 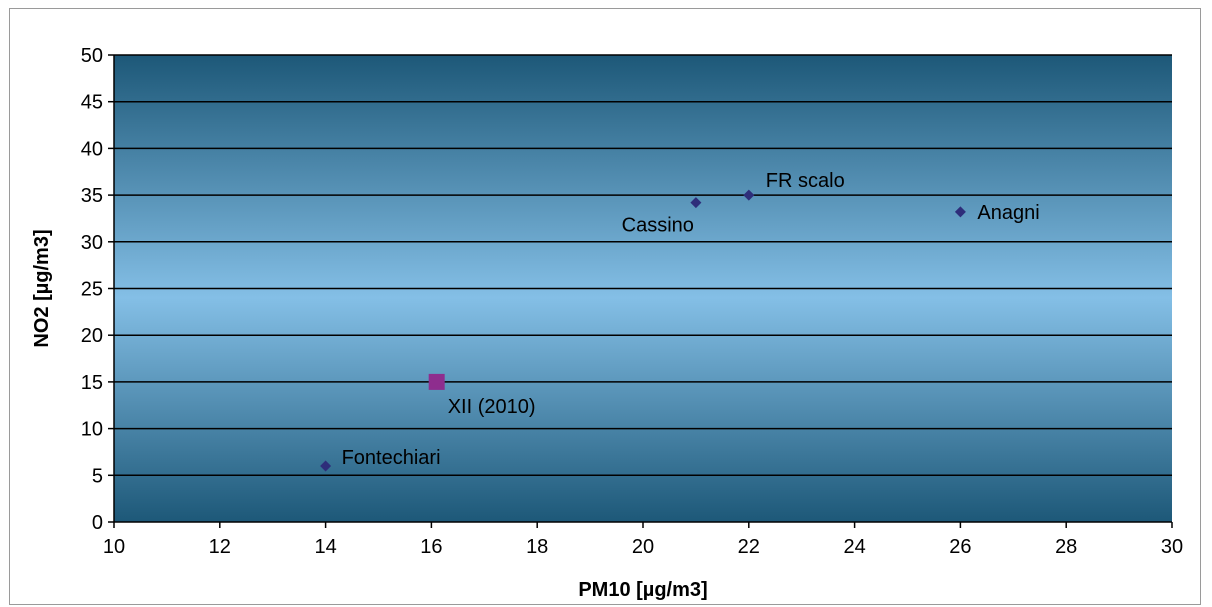 What do you see at coordinates (92, 56) in the screenshot?
I see `y-tick-label: 50` at bounding box center [92, 56].